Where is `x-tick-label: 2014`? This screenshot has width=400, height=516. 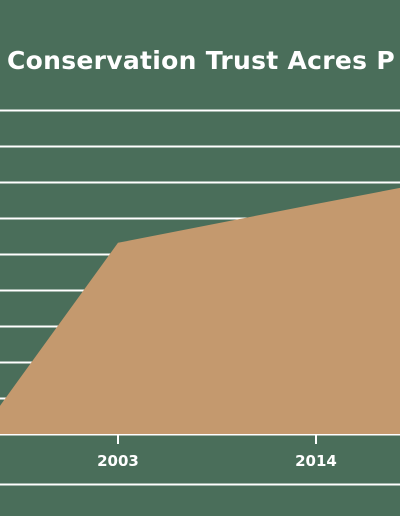 x-tick-label: 2014 is located at coordinates (316, 461).